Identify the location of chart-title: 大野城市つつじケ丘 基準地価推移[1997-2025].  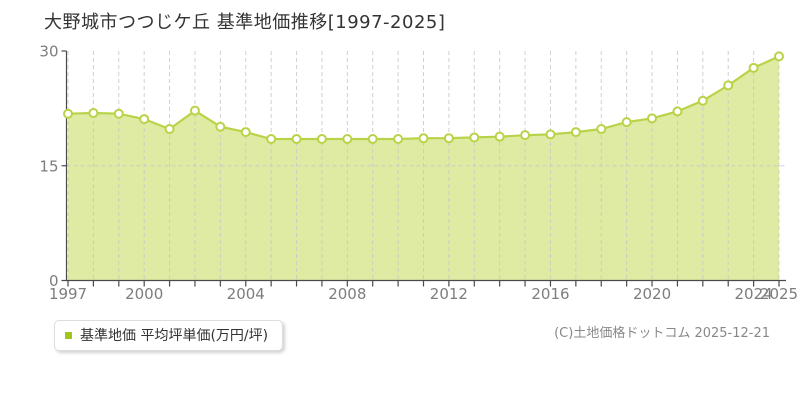
(245, 22).